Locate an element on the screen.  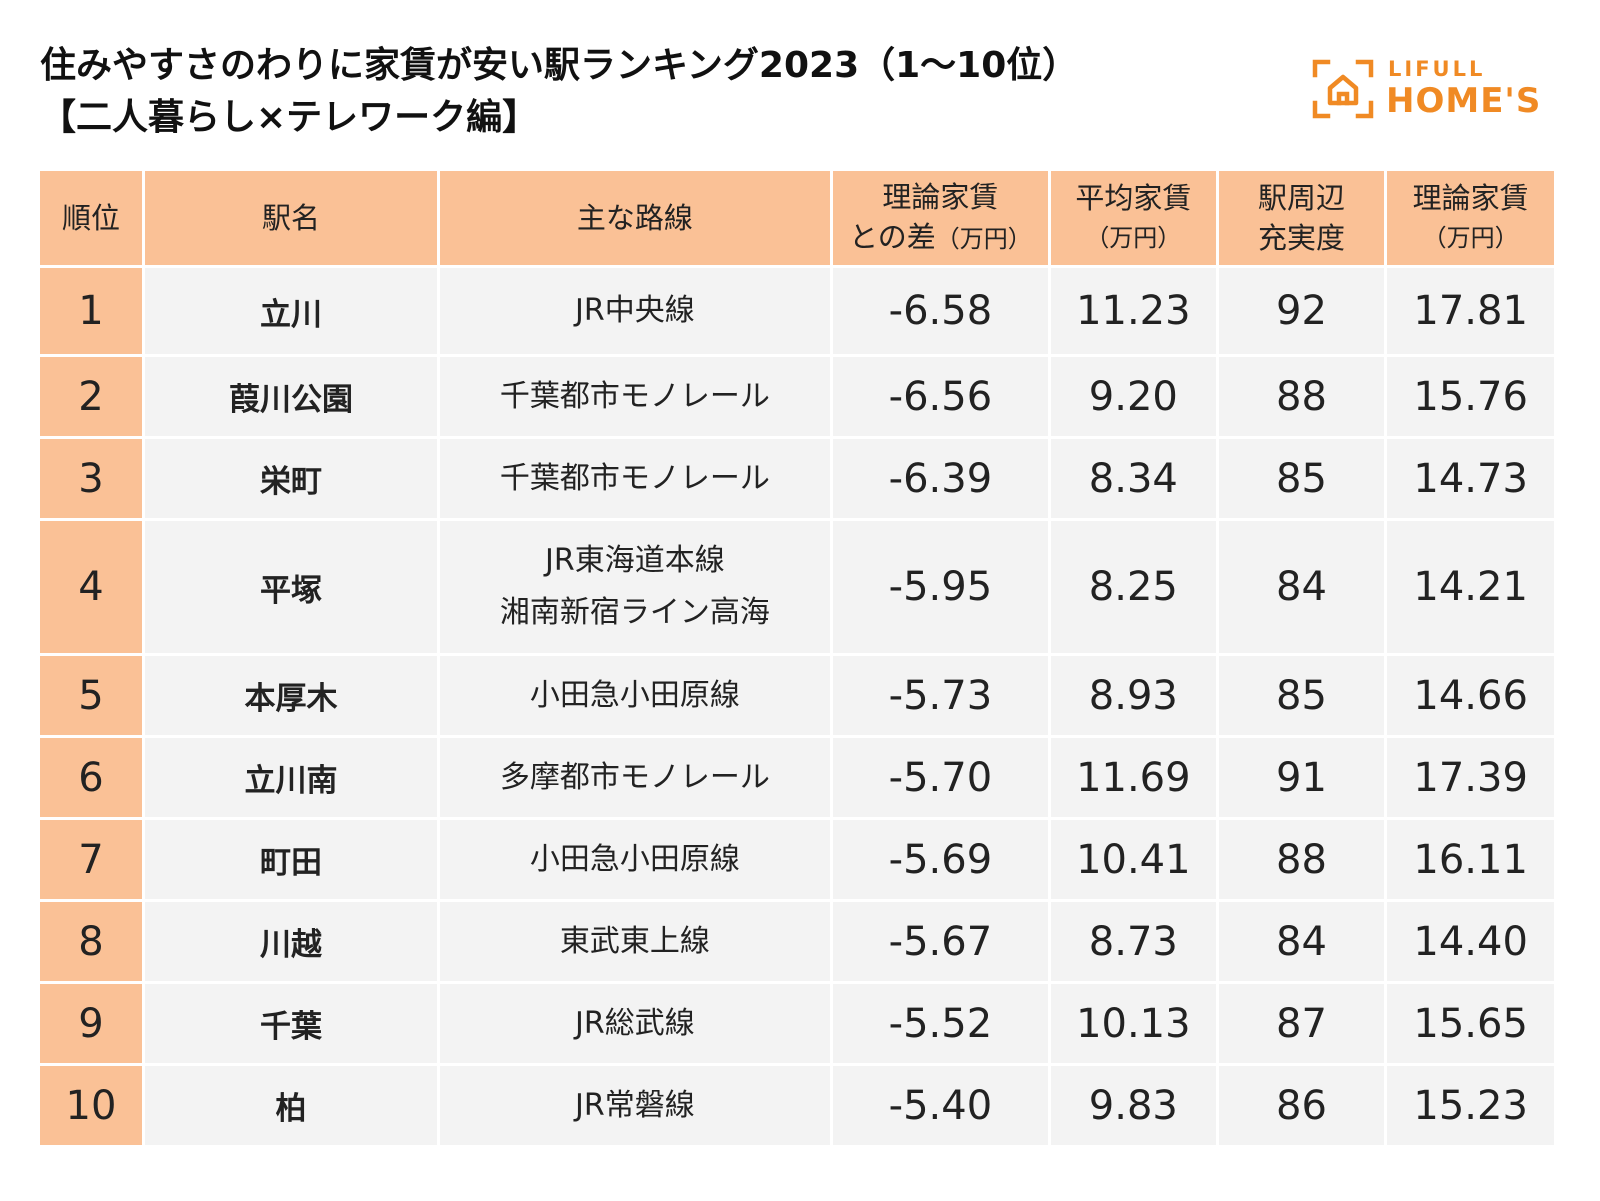
station-cell: 柏 is located at coordinates (291, 1105).